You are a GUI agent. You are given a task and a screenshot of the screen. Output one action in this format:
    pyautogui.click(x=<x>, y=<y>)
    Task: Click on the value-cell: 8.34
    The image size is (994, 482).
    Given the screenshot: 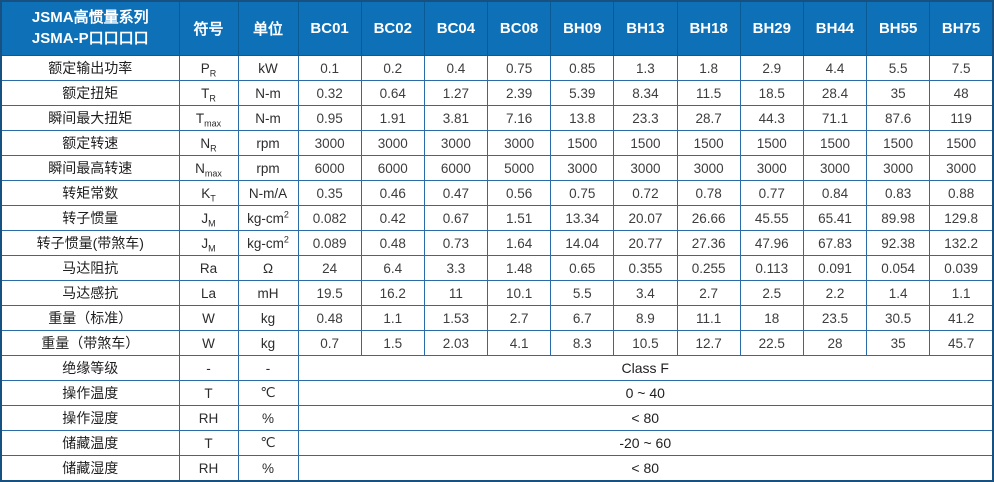 What is the action you would take?
    pyautogui.click(x=645, y=93)
    